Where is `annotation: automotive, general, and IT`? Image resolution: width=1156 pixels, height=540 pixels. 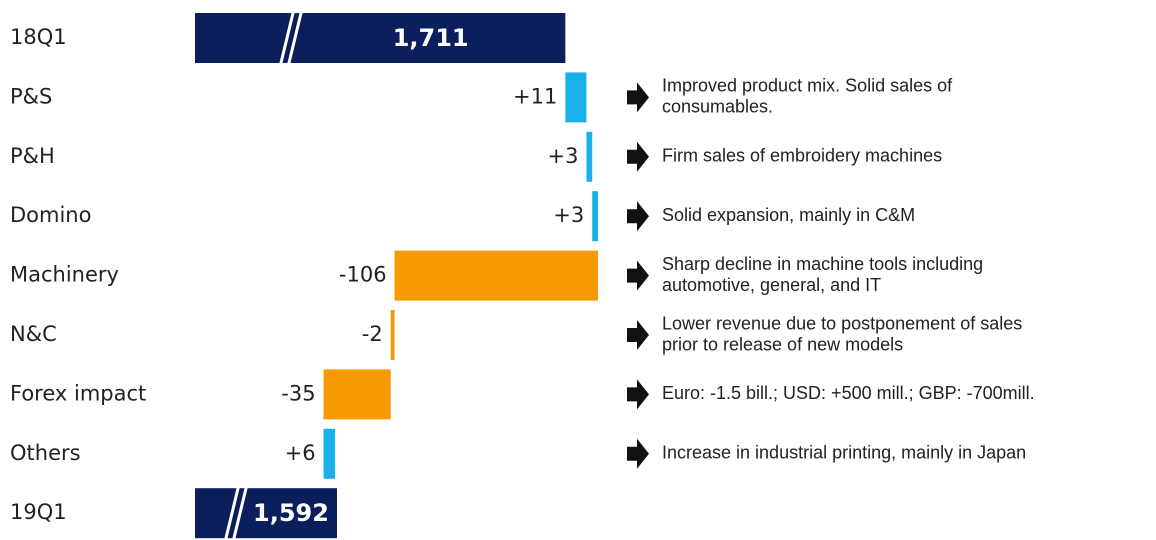
annotation: automotive, general, and IT is located at coordinates (771, 285).